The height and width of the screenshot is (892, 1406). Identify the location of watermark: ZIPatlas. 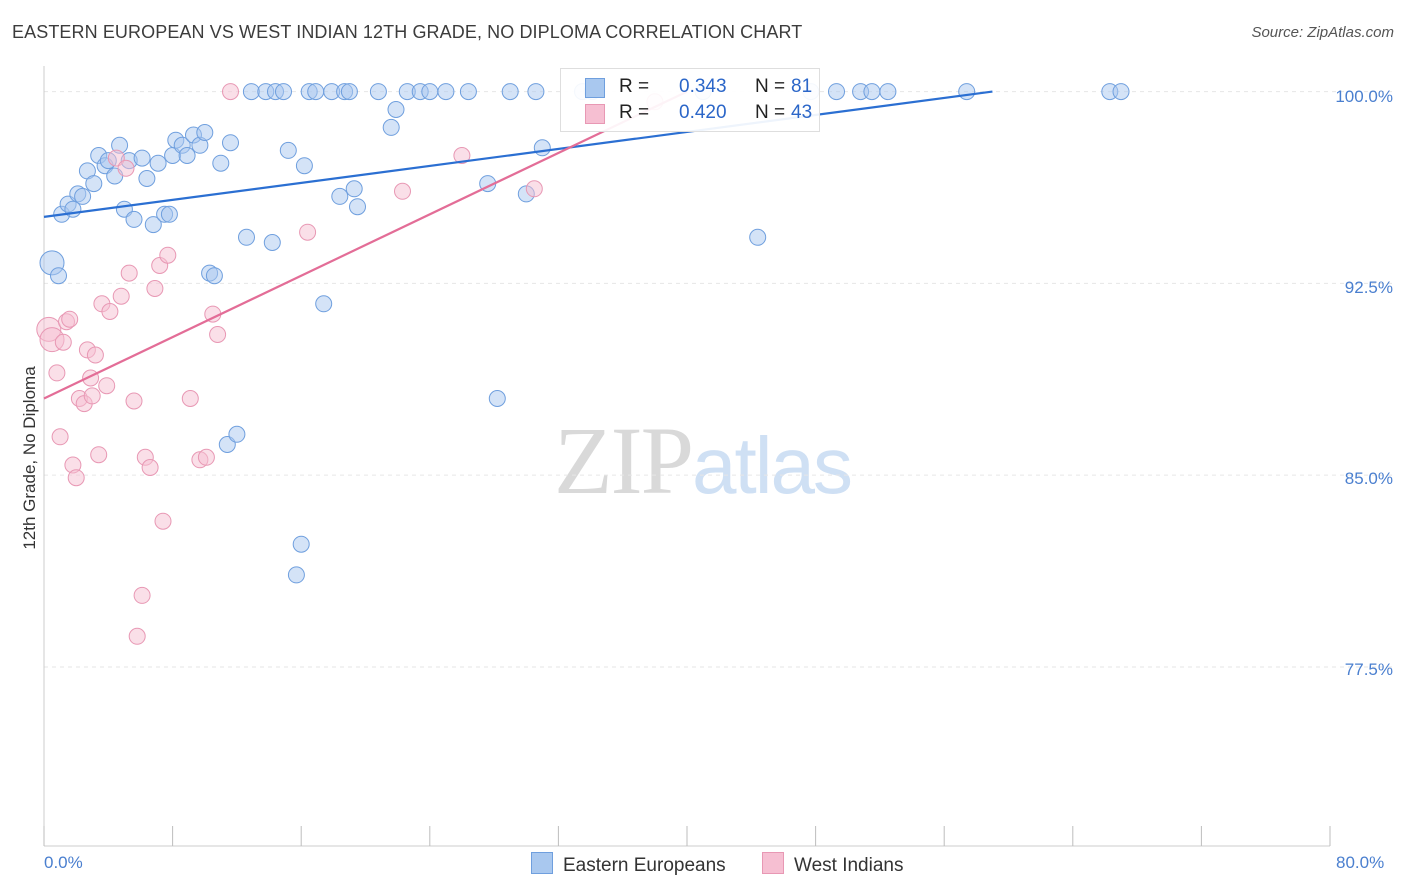
(703, 460).